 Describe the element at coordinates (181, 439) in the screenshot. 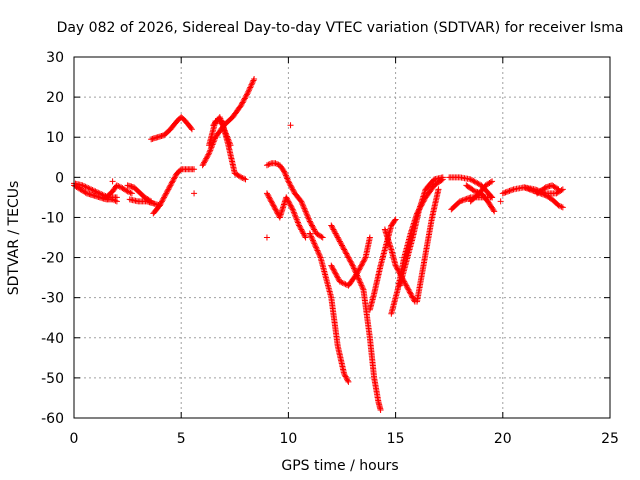

I see `x-tick-label: 5` at that location.